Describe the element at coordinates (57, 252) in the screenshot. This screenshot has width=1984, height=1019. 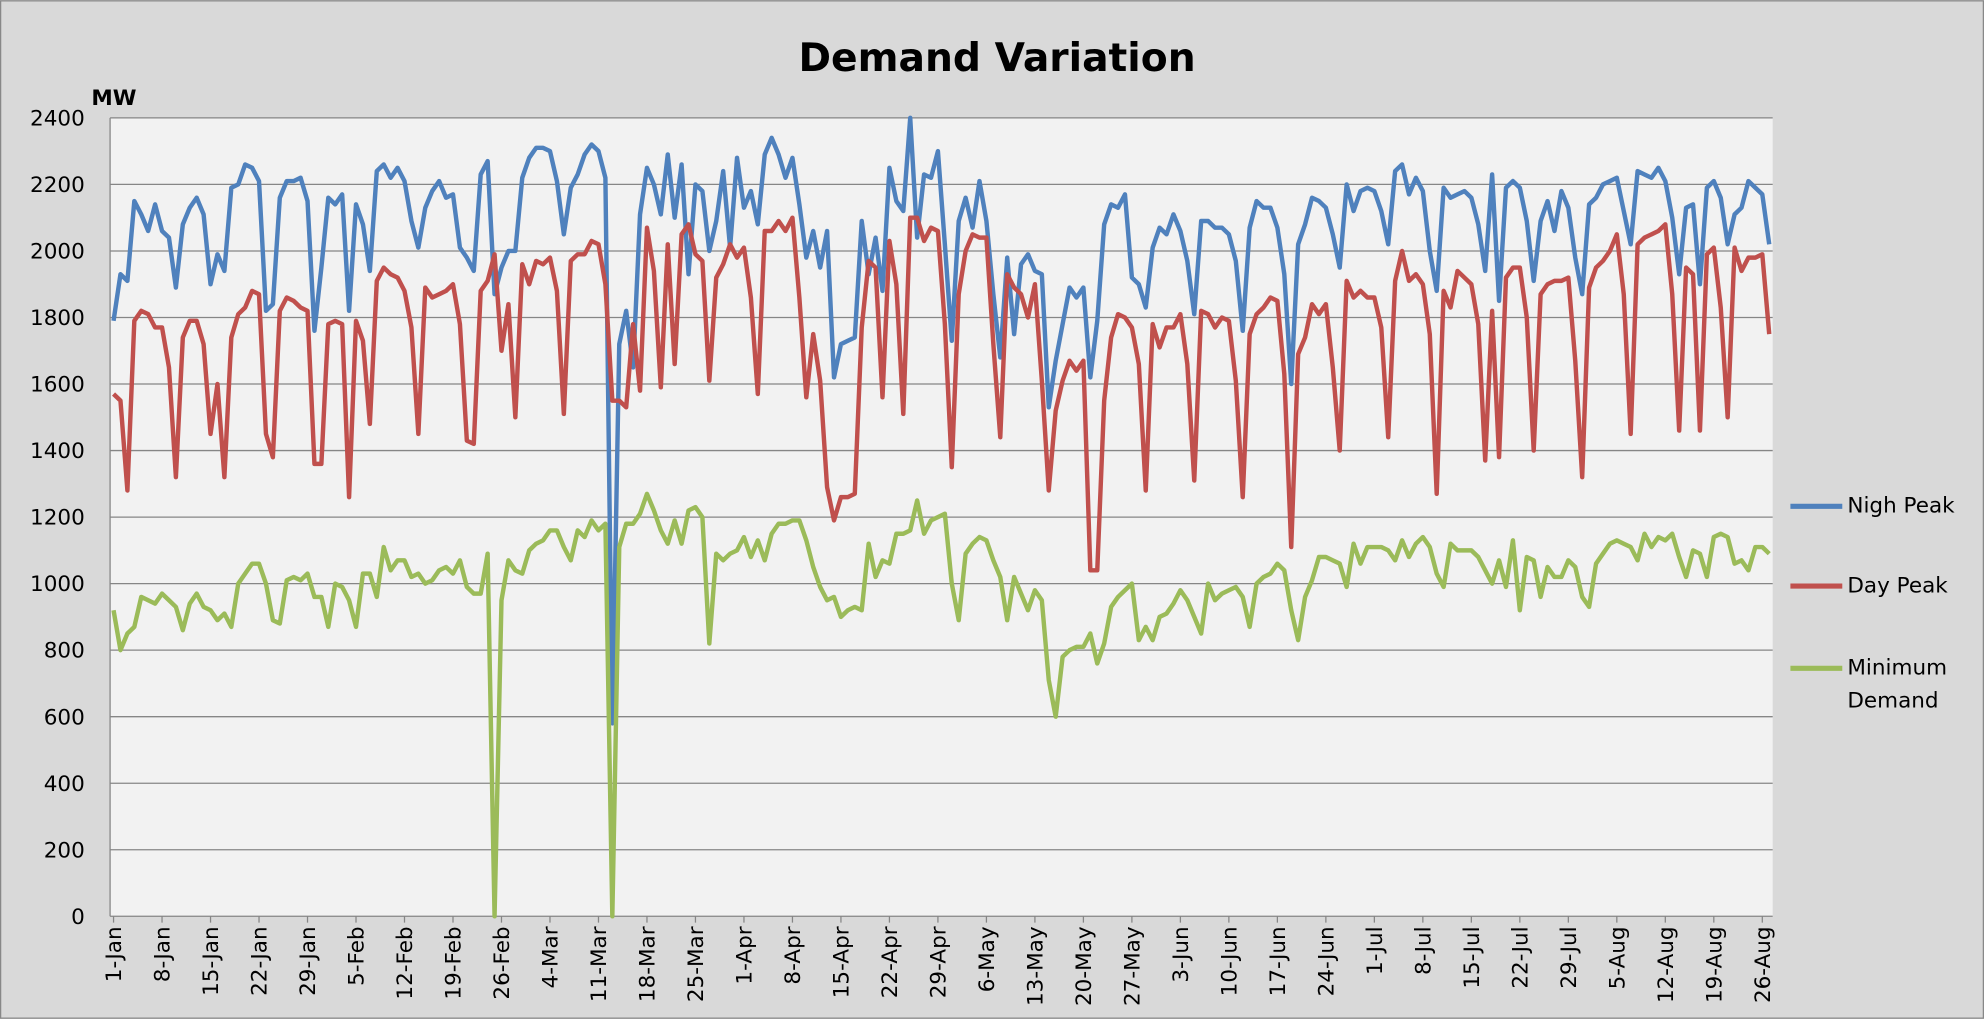
I see `y-tick-label: 2000` at that location.